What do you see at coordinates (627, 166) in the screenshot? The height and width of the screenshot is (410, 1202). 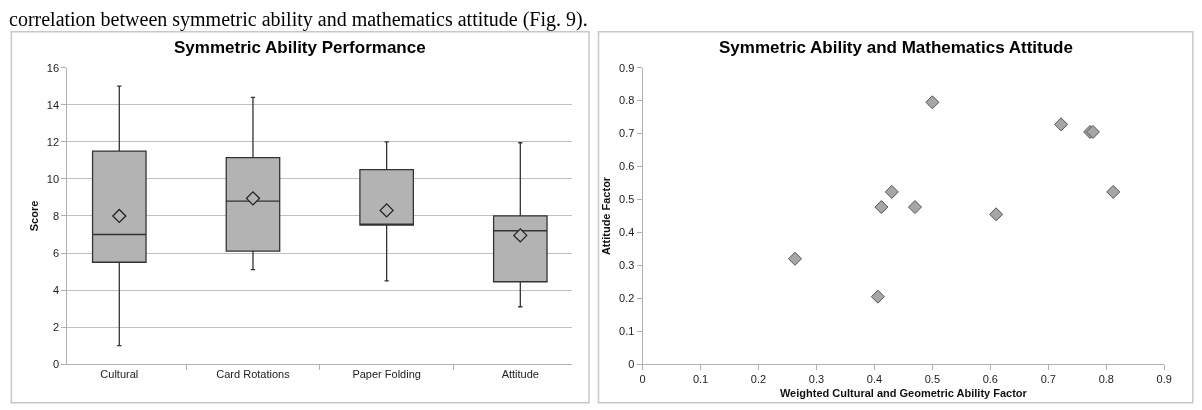 I see `y-tick-label: 0.6` at bounding box center [627, 166].